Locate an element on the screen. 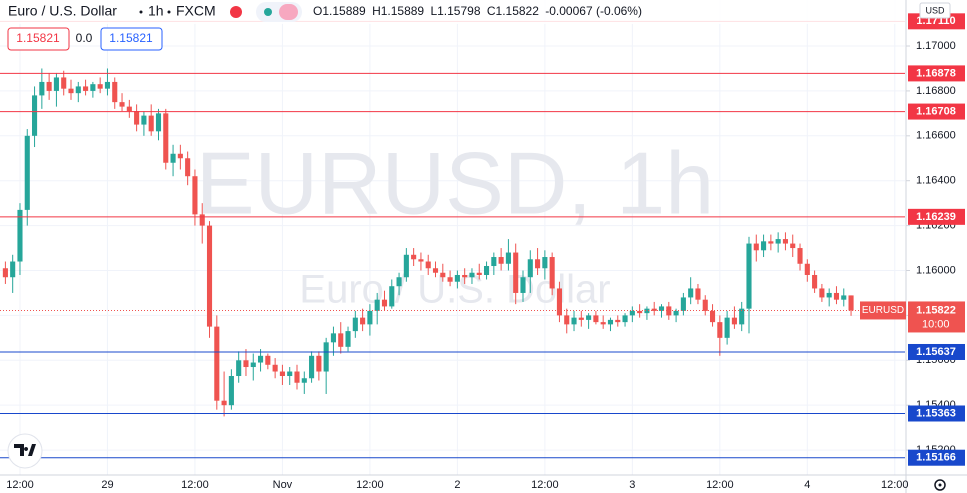 Image resolution: width=967 pixels, height=493 pixels. level-label: 1.15166 is located at coordinates (936, 458).